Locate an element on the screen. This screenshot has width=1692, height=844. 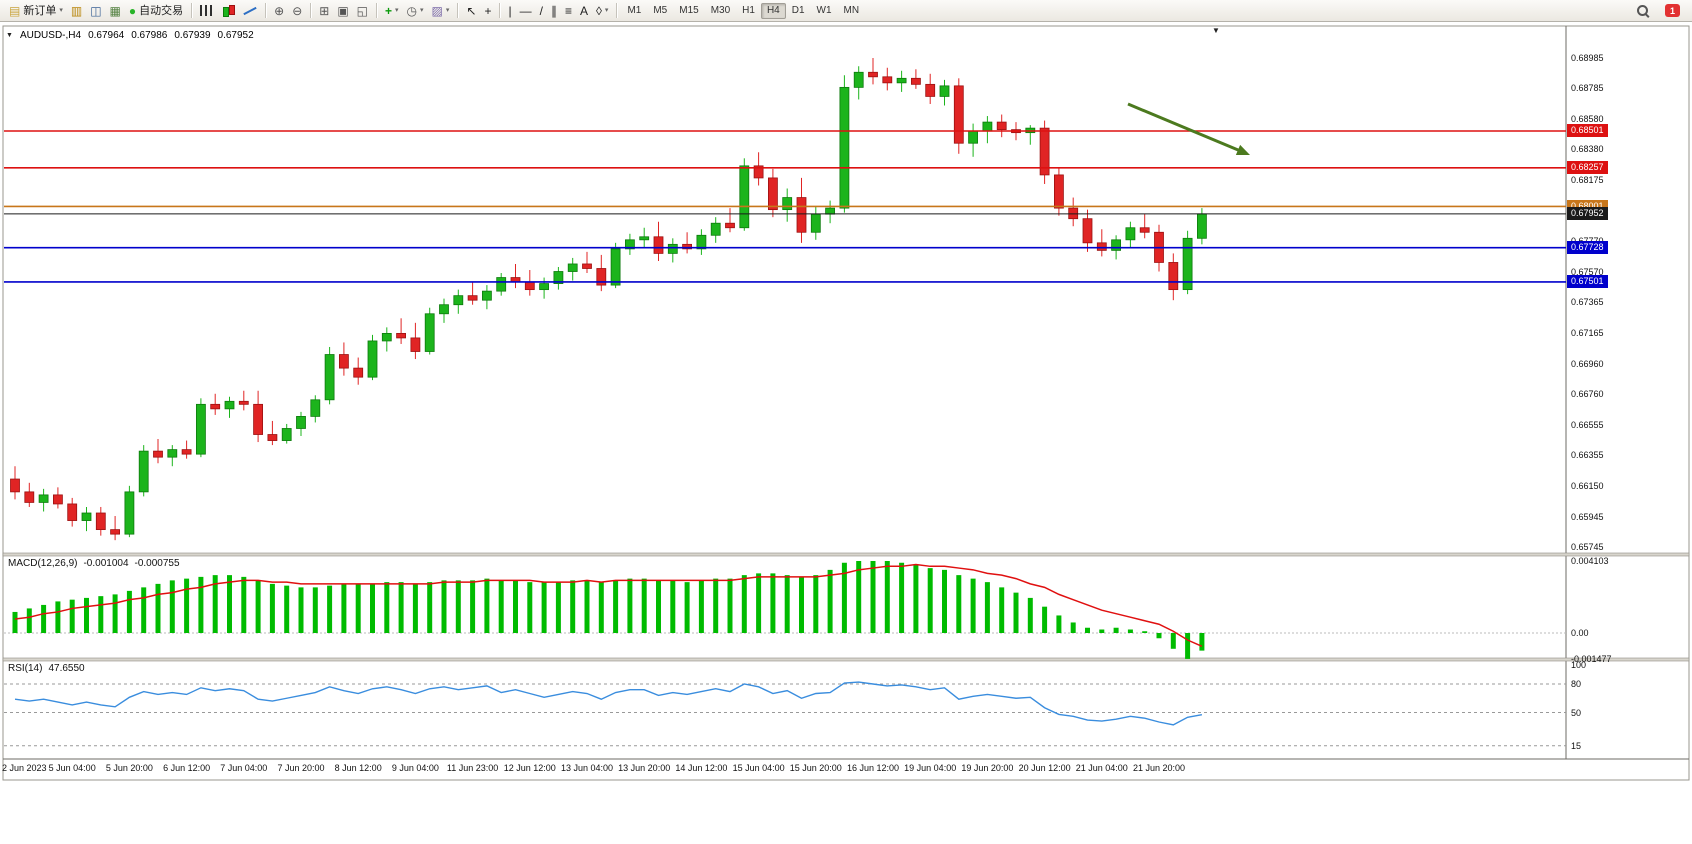
search-button is located at coordinates (1643, 11).